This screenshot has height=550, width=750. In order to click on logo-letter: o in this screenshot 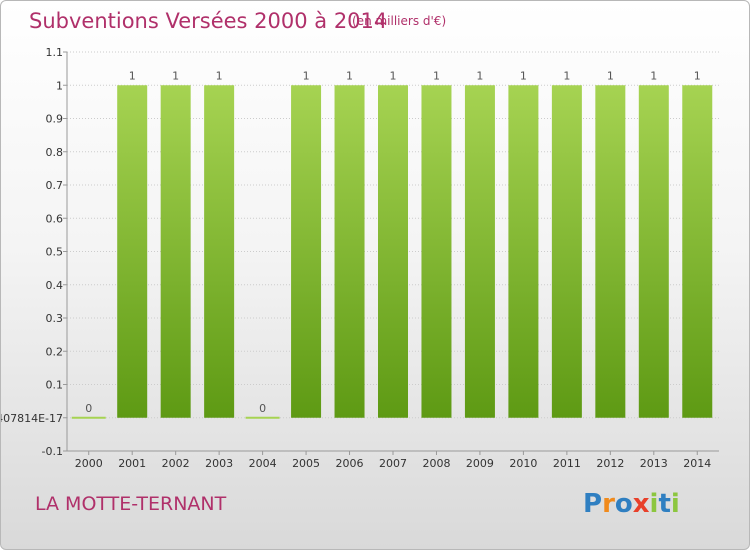, I will do `click(623, 504)`.